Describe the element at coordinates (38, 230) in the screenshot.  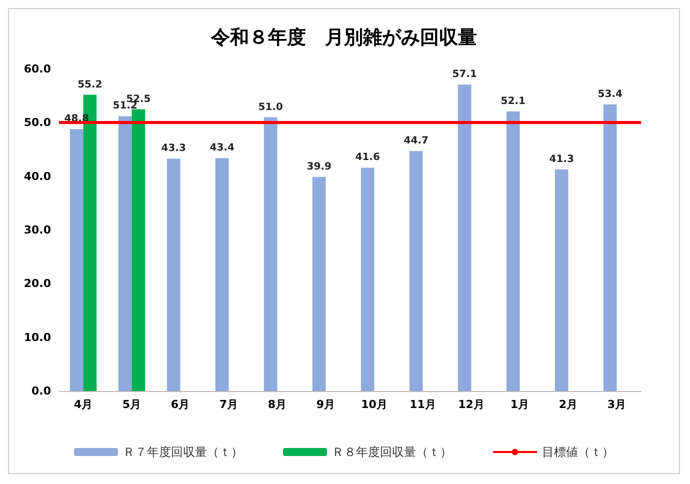
I see `y-tick-label: 30.0` at that location.